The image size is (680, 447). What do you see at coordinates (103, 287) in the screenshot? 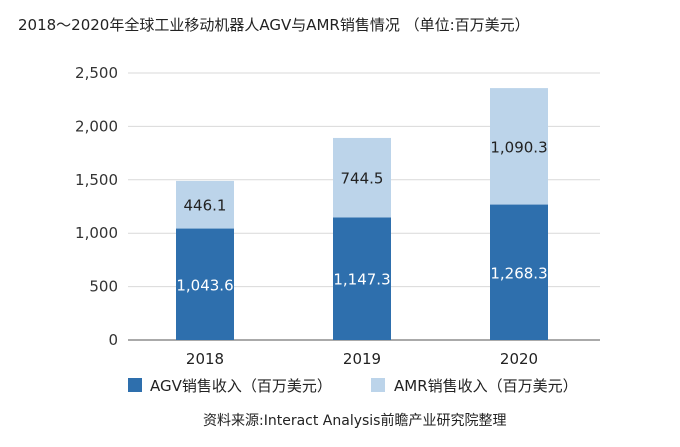
I see `y-tick-label: 500` at bounding box center [103, 287].